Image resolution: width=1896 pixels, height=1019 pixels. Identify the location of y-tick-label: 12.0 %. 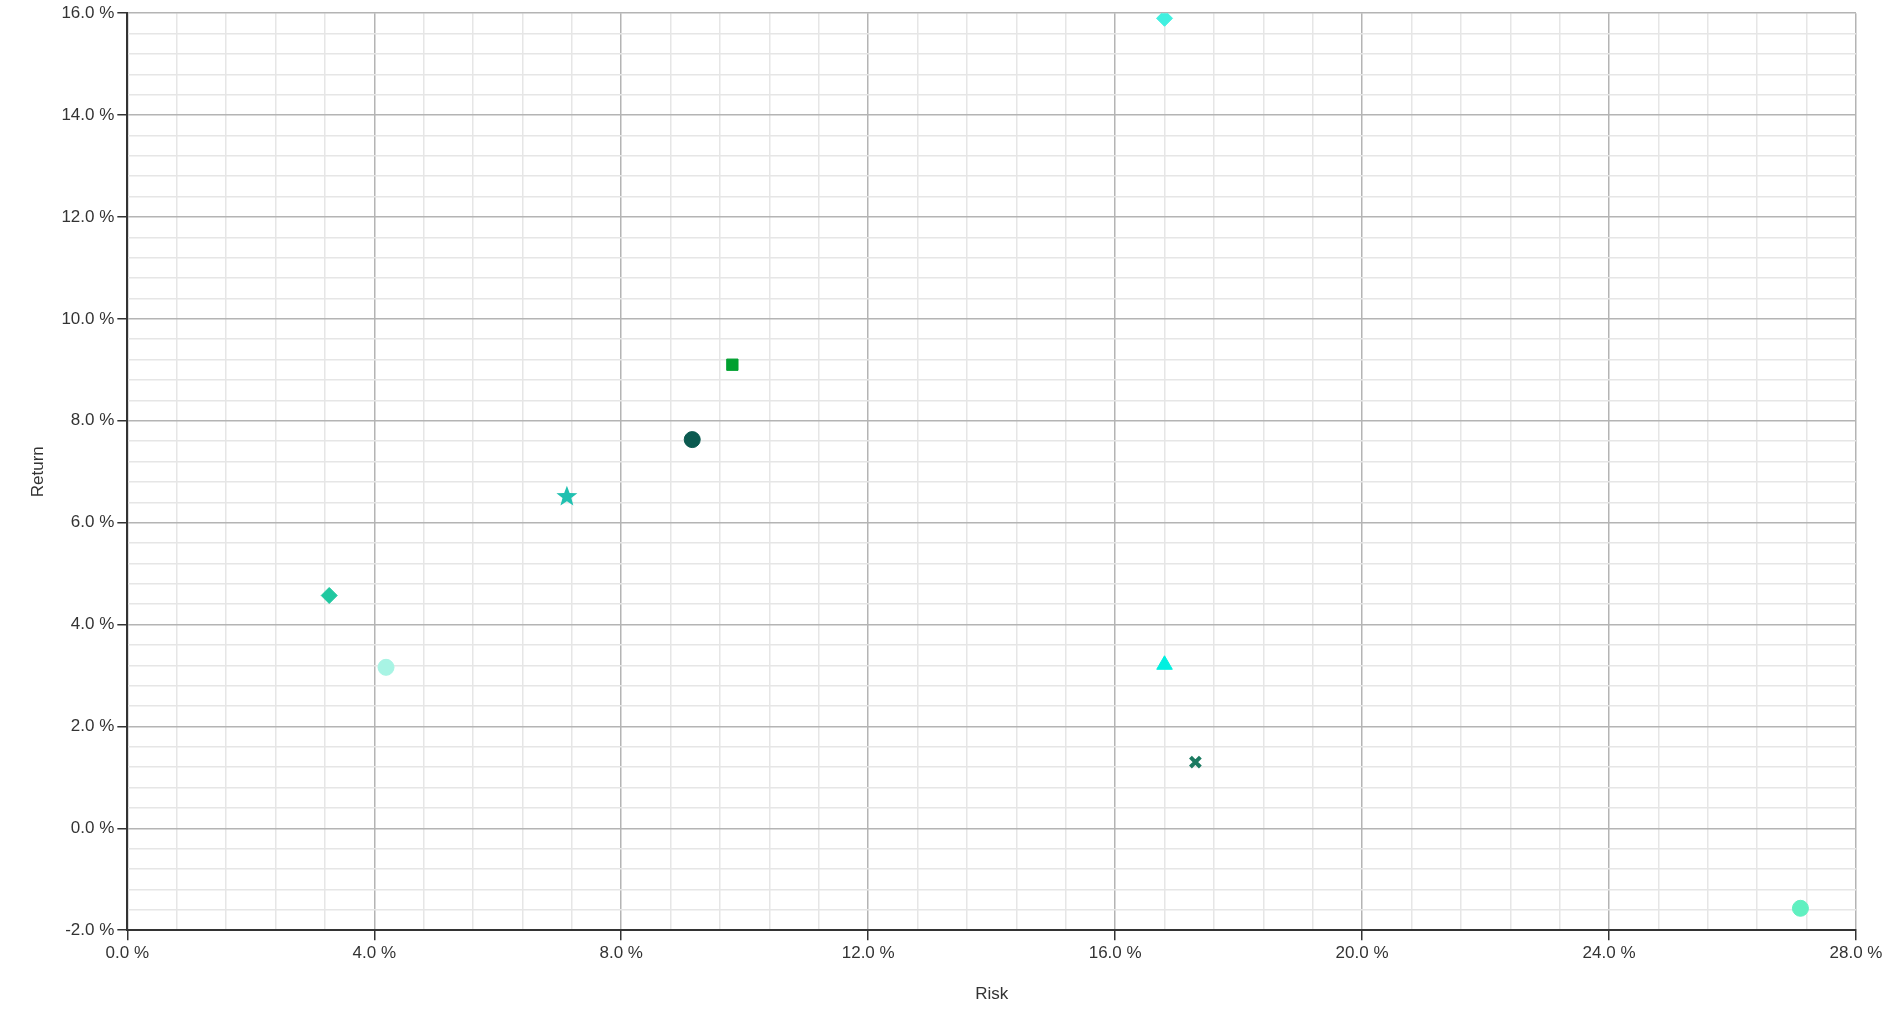
(88, 216).